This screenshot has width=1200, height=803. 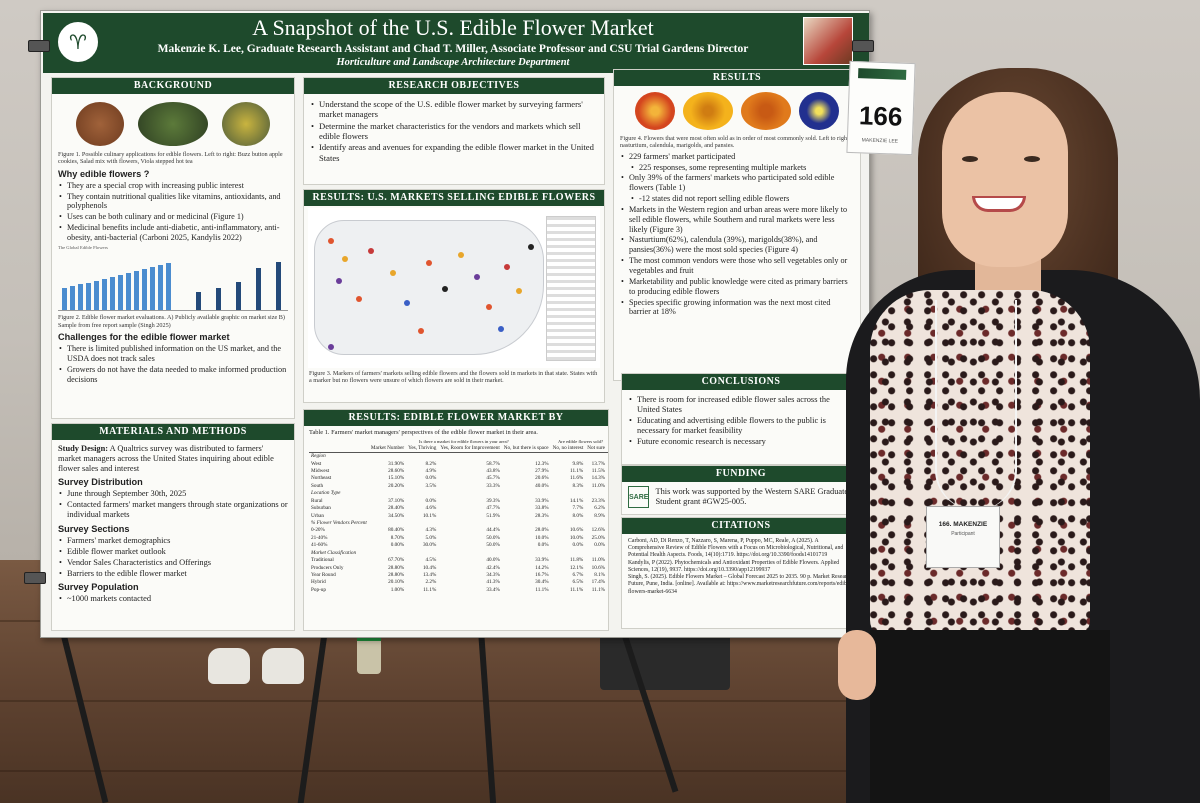 I want to click on population-heading: Survey Population, so click(x=98, y=586).